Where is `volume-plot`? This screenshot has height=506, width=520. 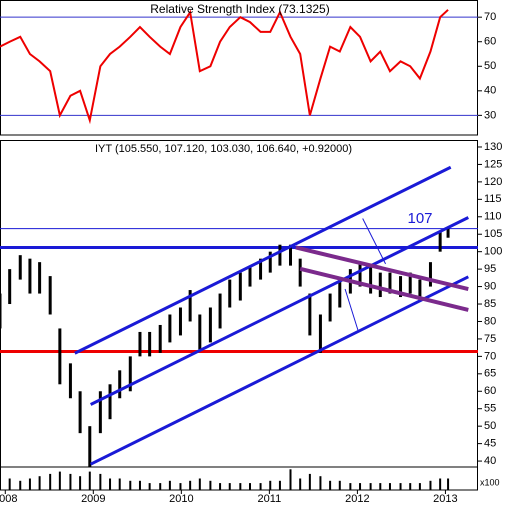
volume-plot is located at coordinates (225, 479).